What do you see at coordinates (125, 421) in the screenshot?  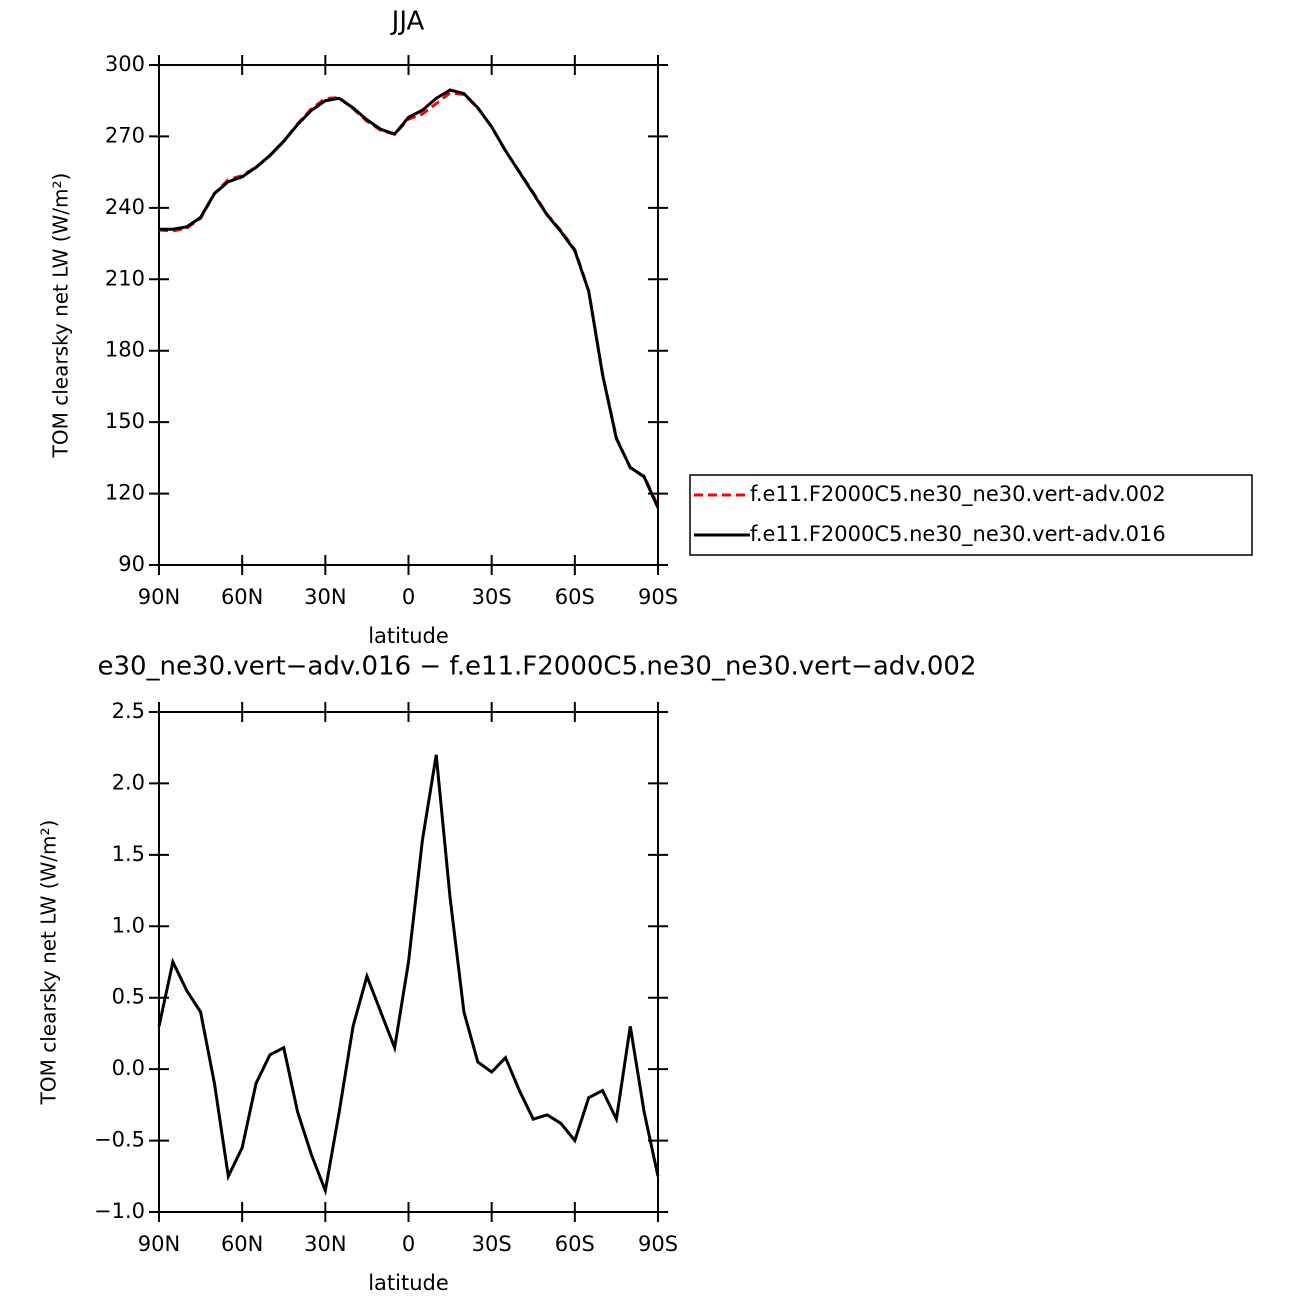 I see `y-tick-label: 150` at bounding box center [125, 421].